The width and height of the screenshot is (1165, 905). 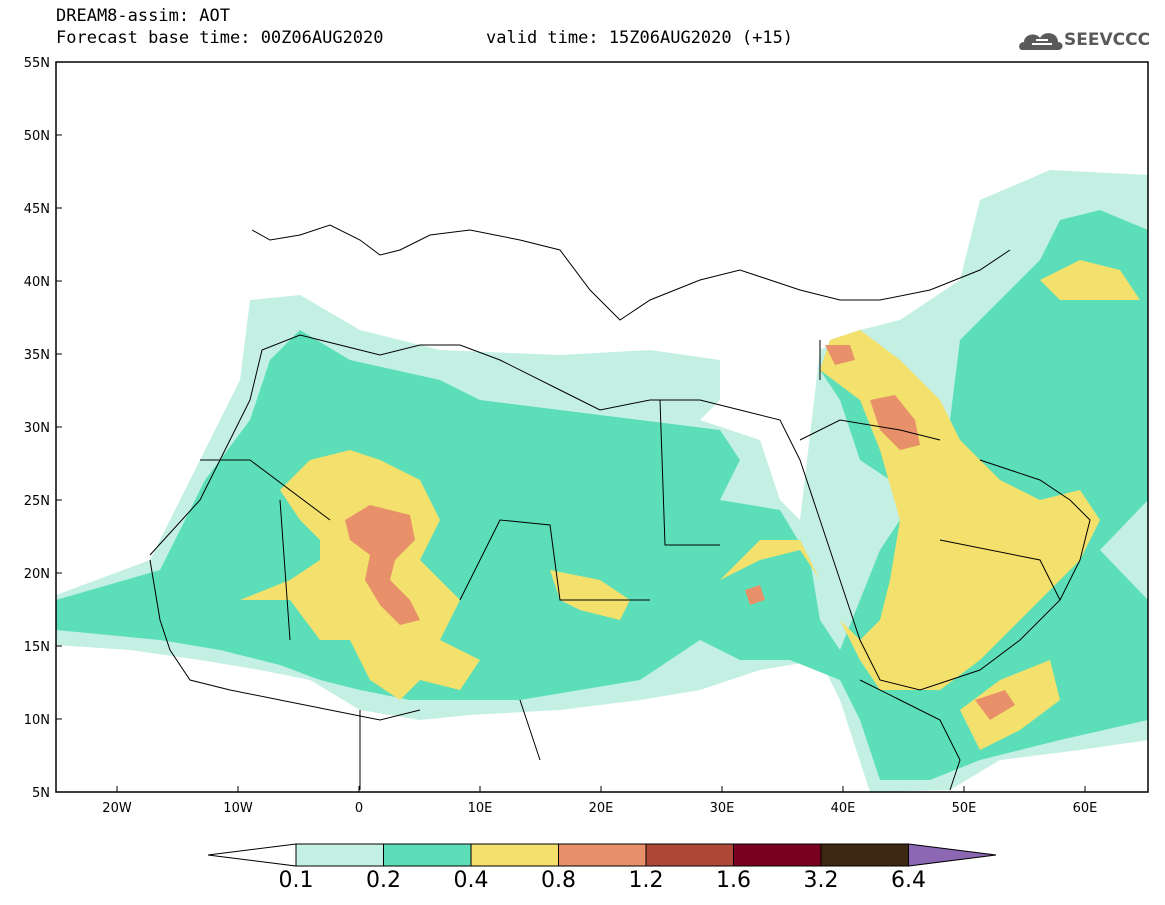 What do you see at coordinates (37, 136) in the screenshot?
I see `lat-label: 50N` at bounding box center [37, 136].